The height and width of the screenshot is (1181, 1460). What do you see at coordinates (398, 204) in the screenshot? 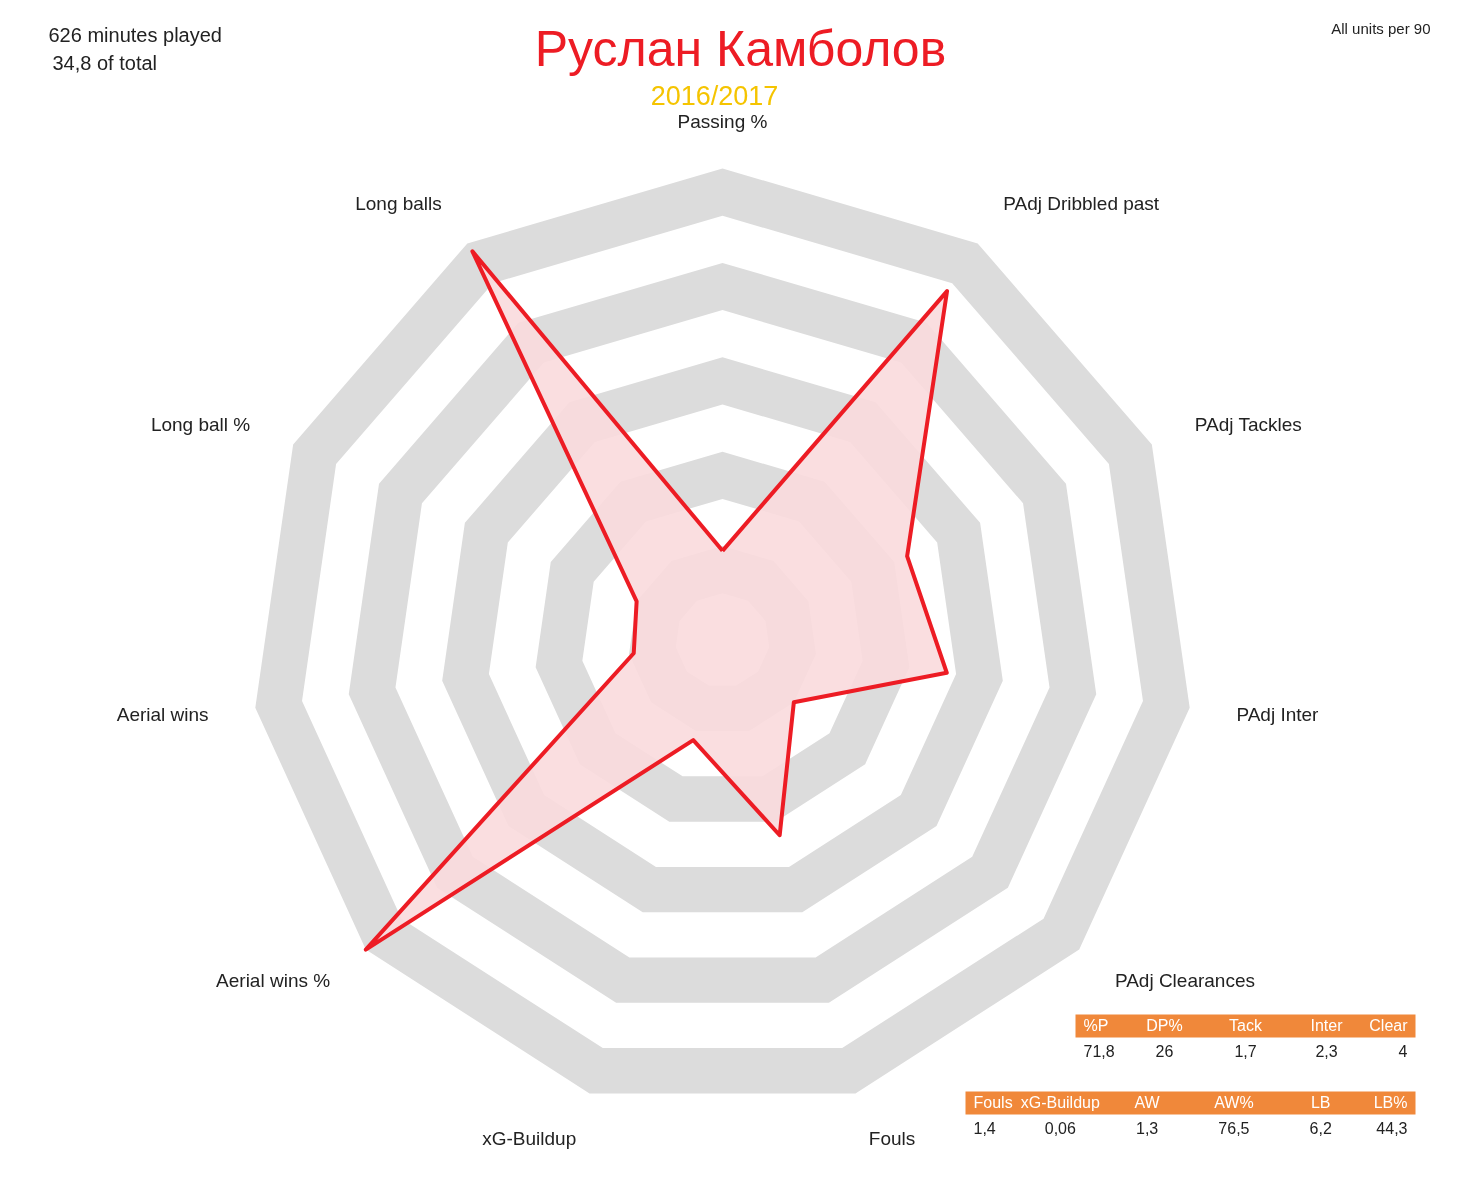
I see `spoke-label: Long balls` at bounding box center [398, 204].